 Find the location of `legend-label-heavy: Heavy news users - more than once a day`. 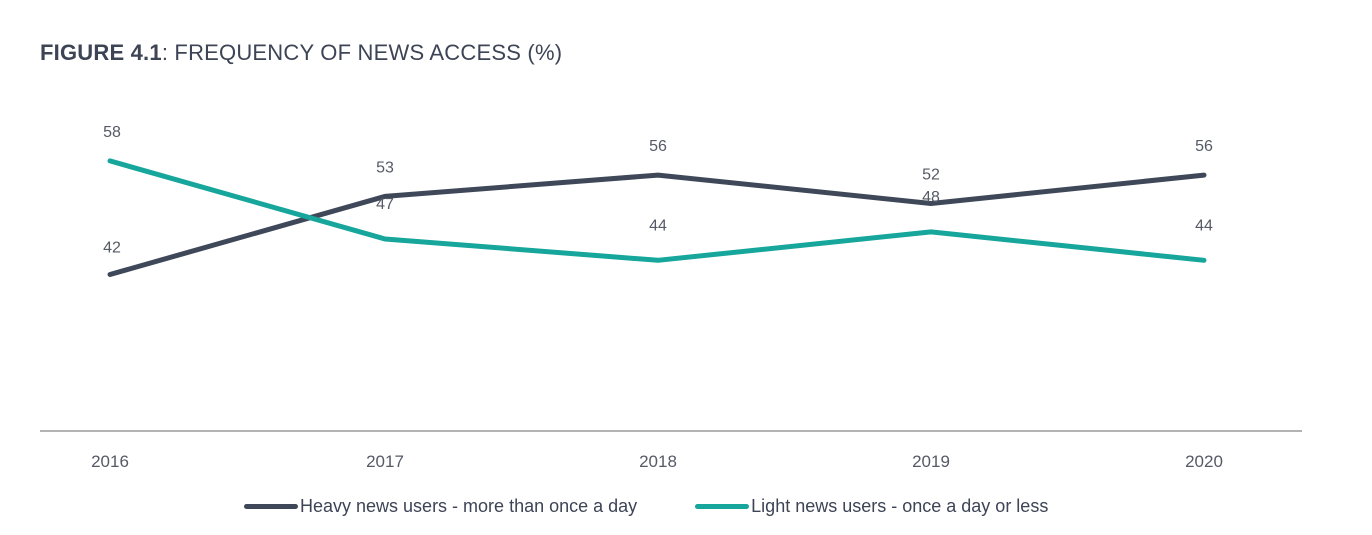

legend-label-heavy: Heavy news users - more than once a day is located at coordinates (469, 506).